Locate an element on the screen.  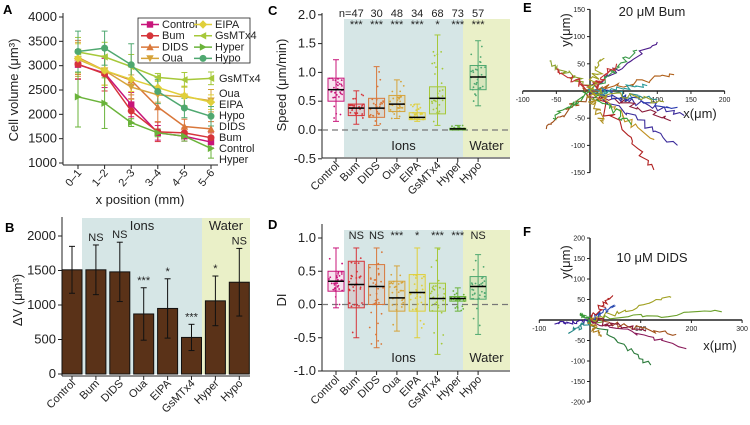
a-series-end-label: EIPA is located at coordinates (231, 105).